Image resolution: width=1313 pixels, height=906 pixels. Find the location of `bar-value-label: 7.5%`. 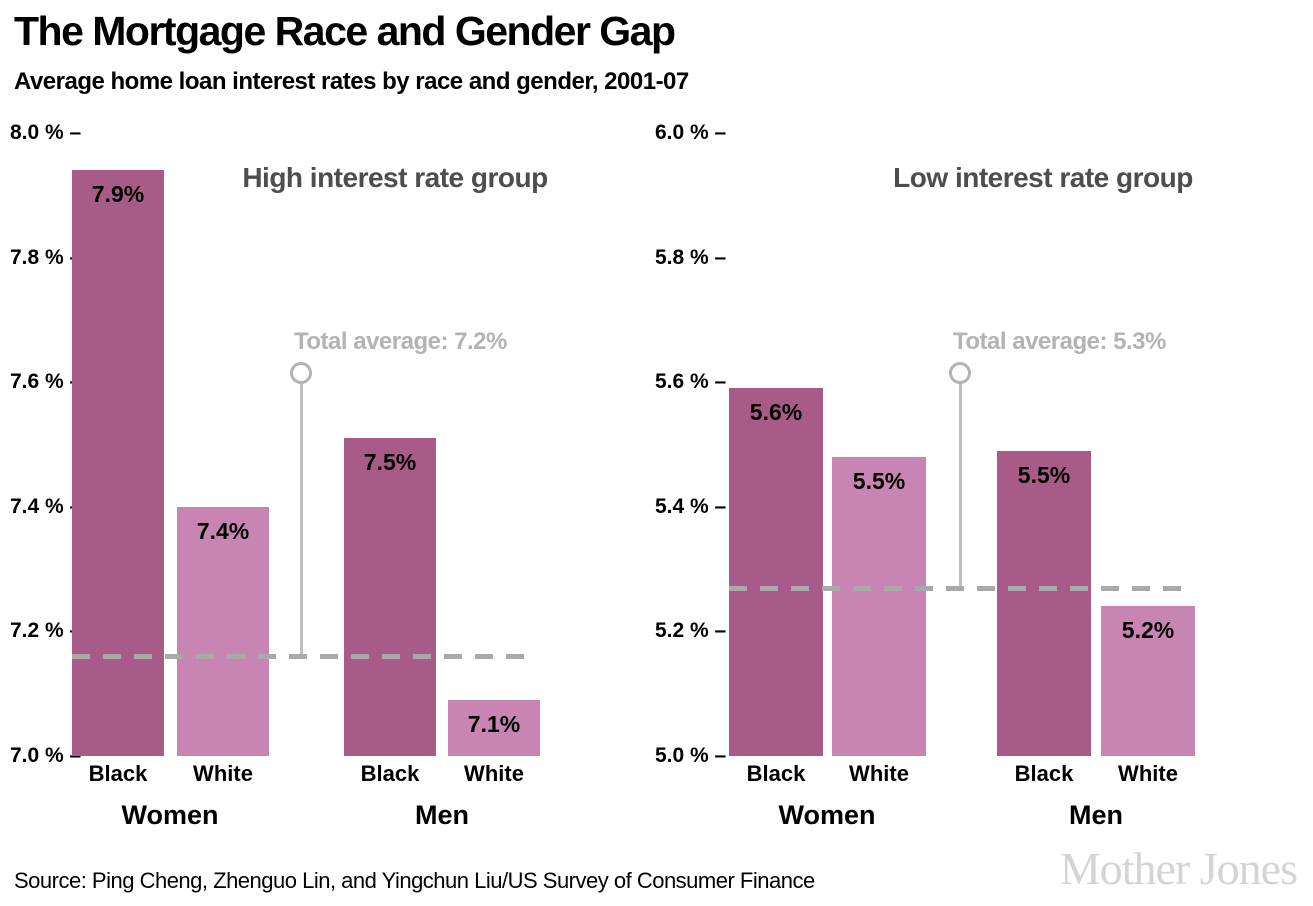

bar-value-label: 7.5% is located at coordinates (390, 462).